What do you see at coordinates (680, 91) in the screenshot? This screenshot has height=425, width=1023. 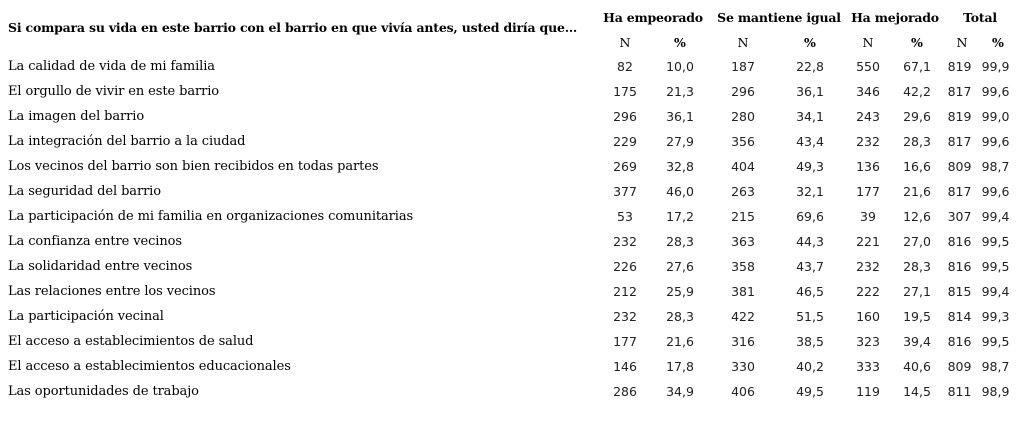 I see `cell-empeorado-pct: 21,3` at bounding box center [680, 91].